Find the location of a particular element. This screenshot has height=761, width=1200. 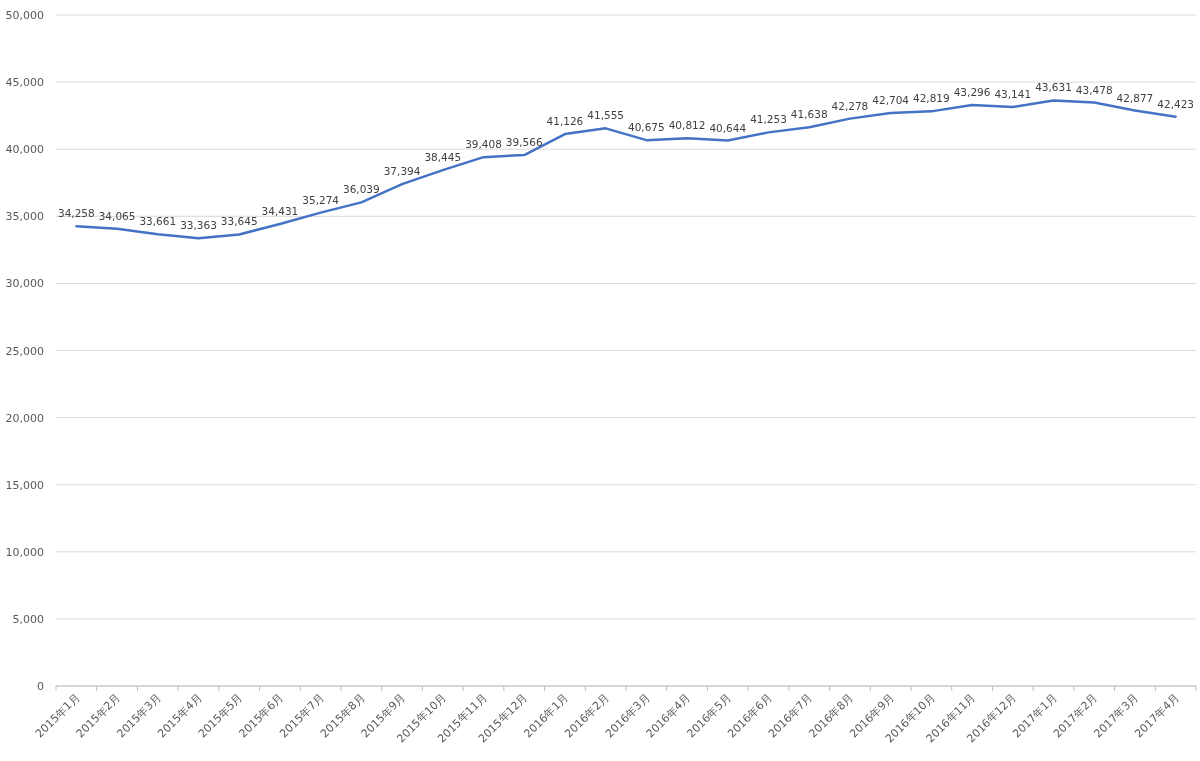

data-label: 33,645 is located at coordinates (239, 221).